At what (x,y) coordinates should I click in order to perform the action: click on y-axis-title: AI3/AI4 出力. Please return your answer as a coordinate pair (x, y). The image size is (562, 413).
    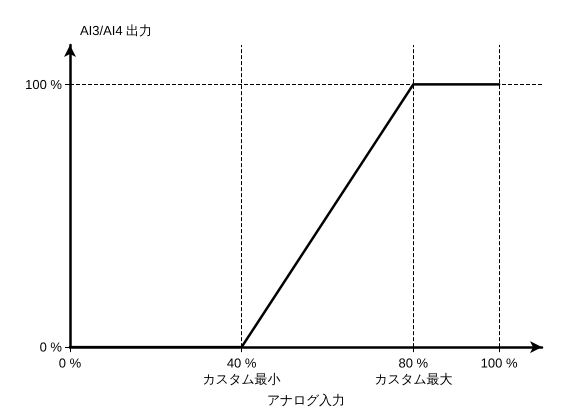
    Looking at the image, I should click on (116, 30).